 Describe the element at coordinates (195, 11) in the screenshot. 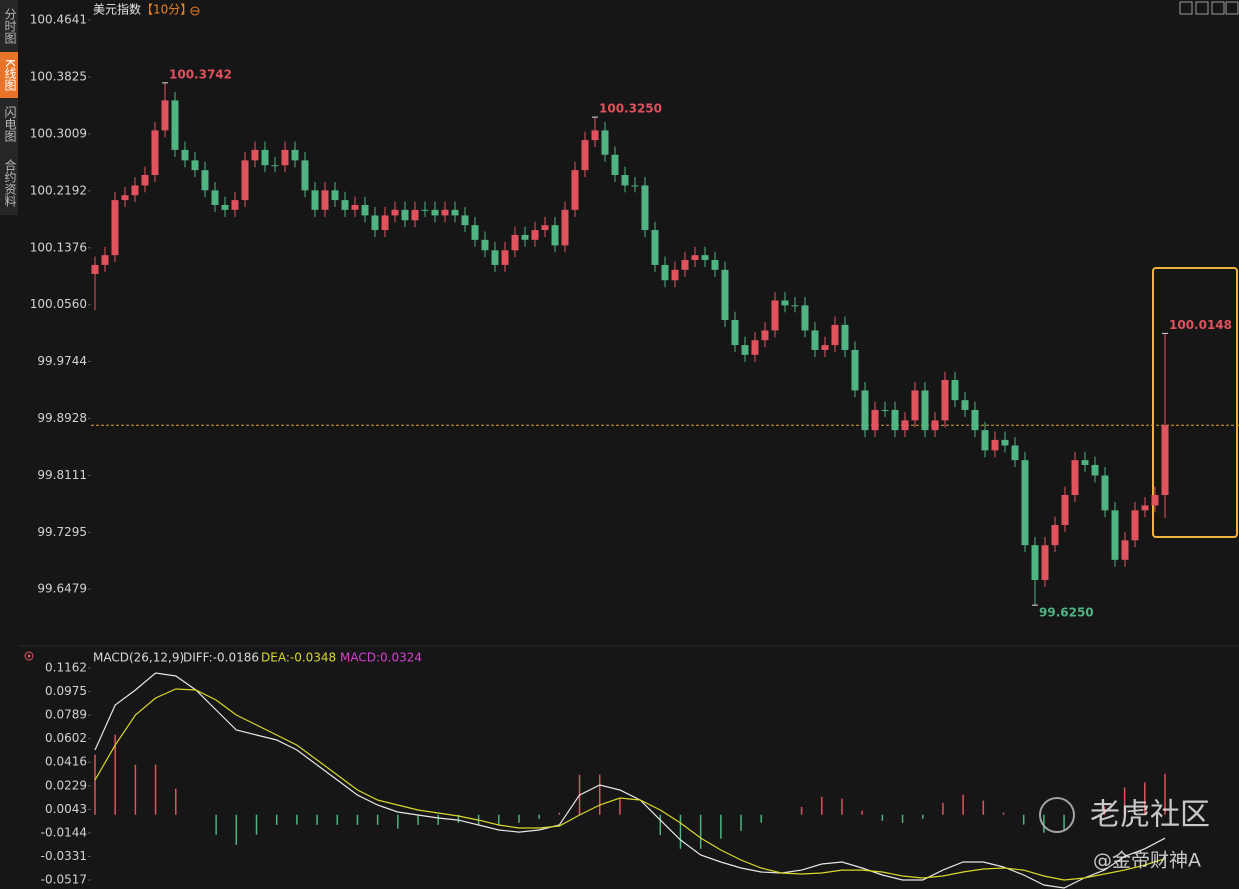

I see `settings-icon` at that location.